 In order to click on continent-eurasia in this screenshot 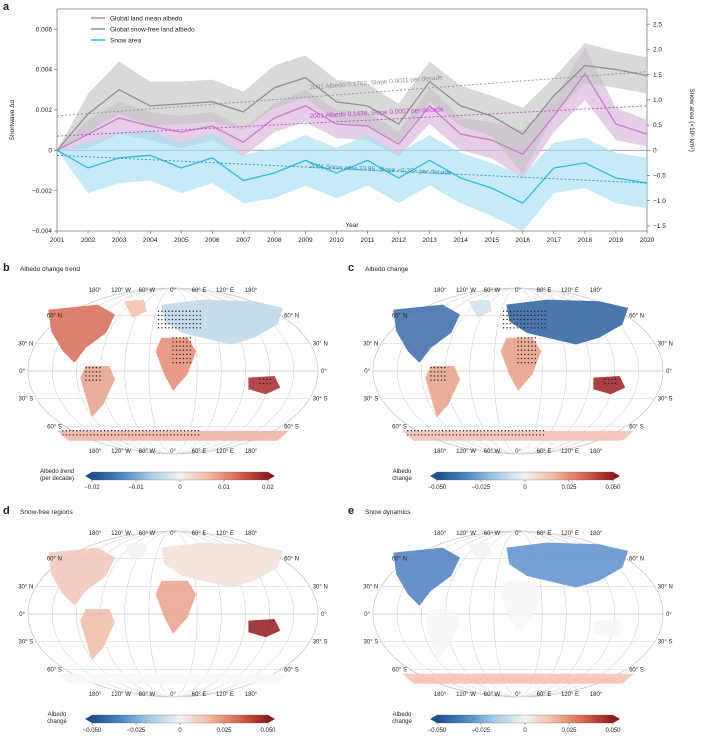, I will do `click(567, 322)`.